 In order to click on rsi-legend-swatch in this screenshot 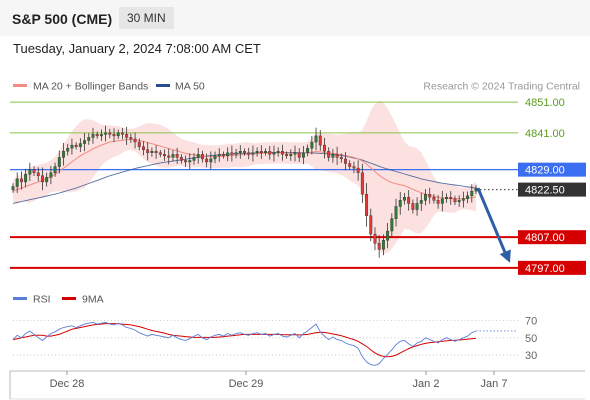, I will do `click(20, 298)`.